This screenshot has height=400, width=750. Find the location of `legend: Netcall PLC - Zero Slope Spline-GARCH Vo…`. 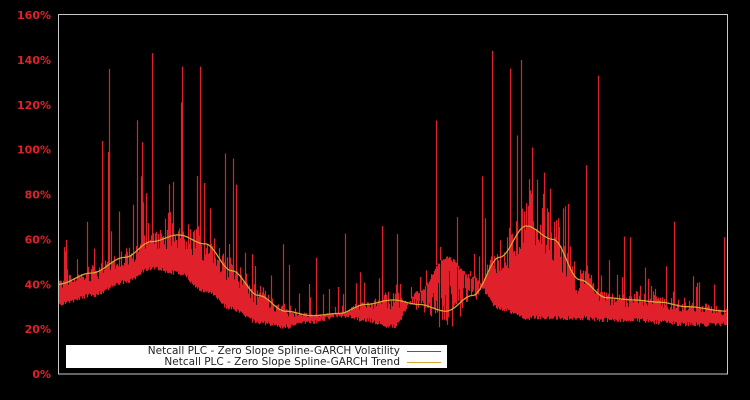

legend: Netcall PLC - Zero Slope Spline-GARCH Vo… is located at coordinates (256, 356).